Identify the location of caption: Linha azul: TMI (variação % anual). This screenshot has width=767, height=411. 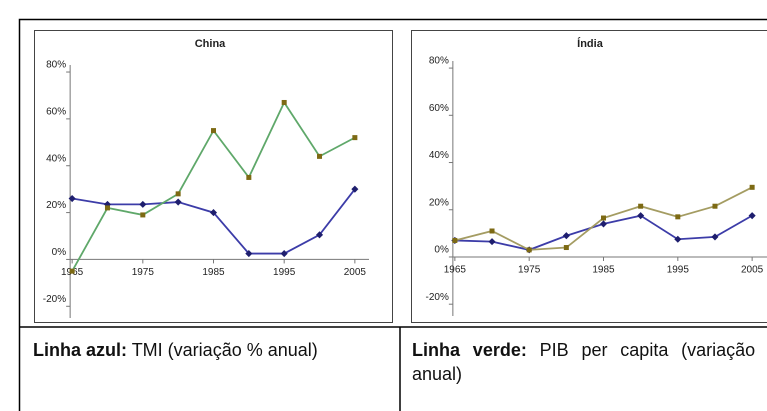
(211, 350).